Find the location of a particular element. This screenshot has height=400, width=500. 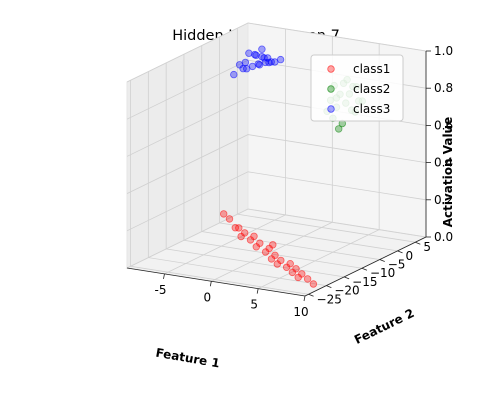

y-axis-label: Feature 2 is located at coordinates (384, 326).